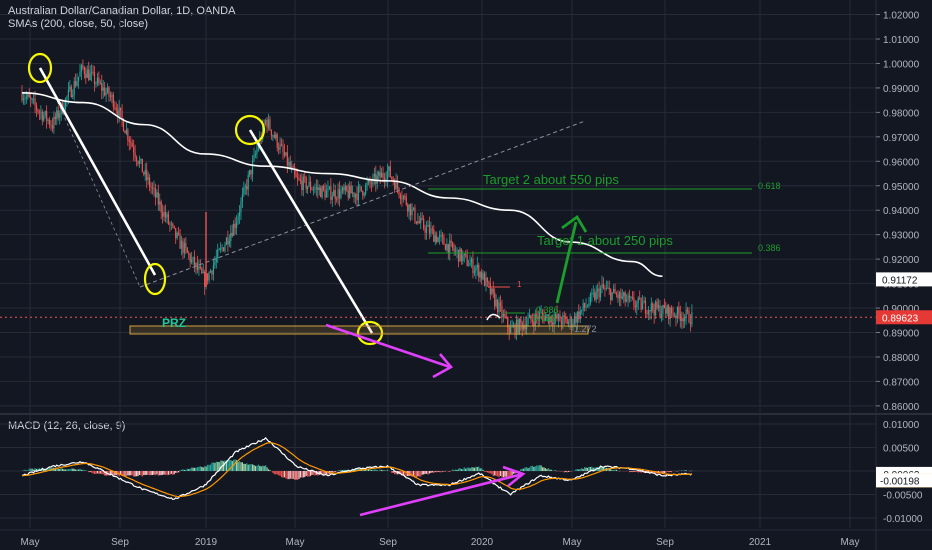 The width and height of the screenshot is (932, 550). I want to click on fib-1-label: 1, so click(519, 284).